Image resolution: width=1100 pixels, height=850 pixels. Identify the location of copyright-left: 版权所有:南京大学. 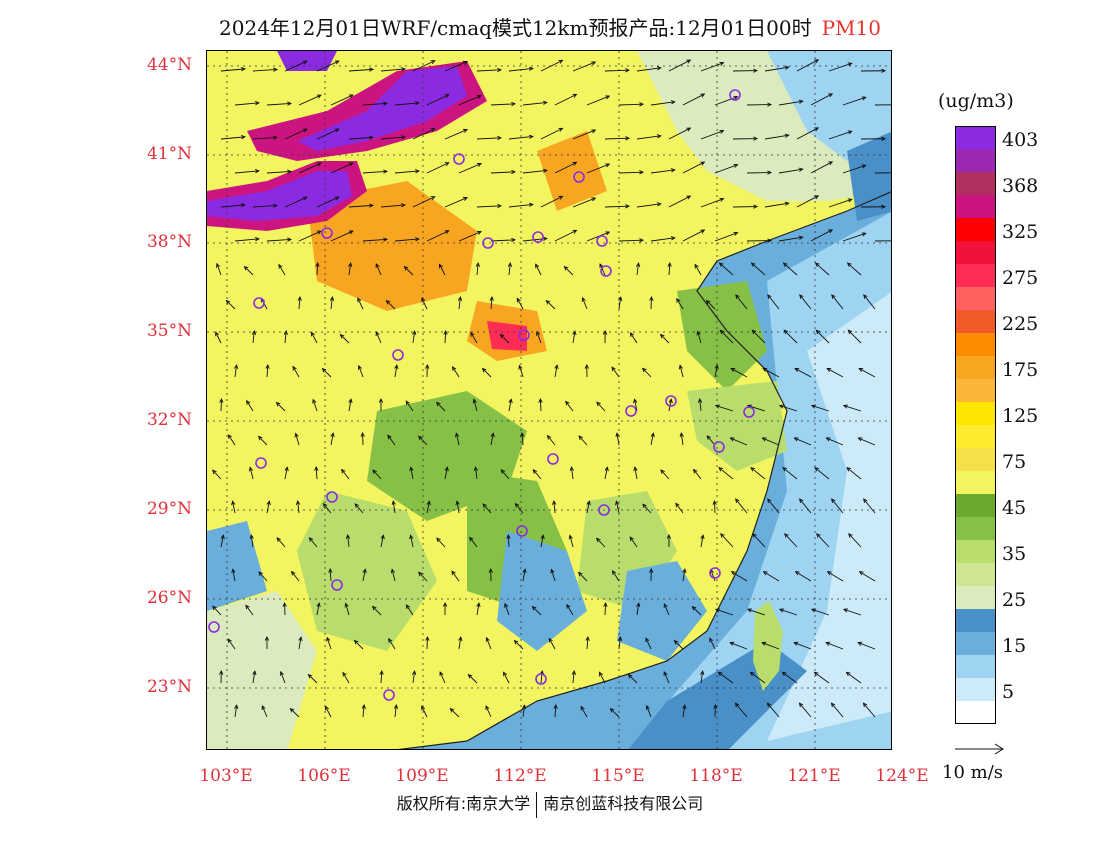
(463, 803).